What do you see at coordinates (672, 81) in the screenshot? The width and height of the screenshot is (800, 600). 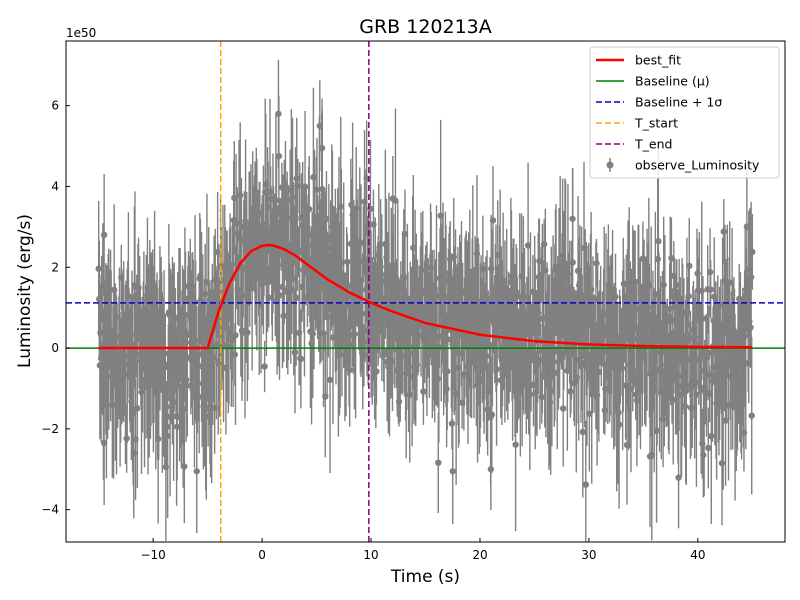 I see `legend-label: Baseline (μ)` at bounding box center [672, 81].